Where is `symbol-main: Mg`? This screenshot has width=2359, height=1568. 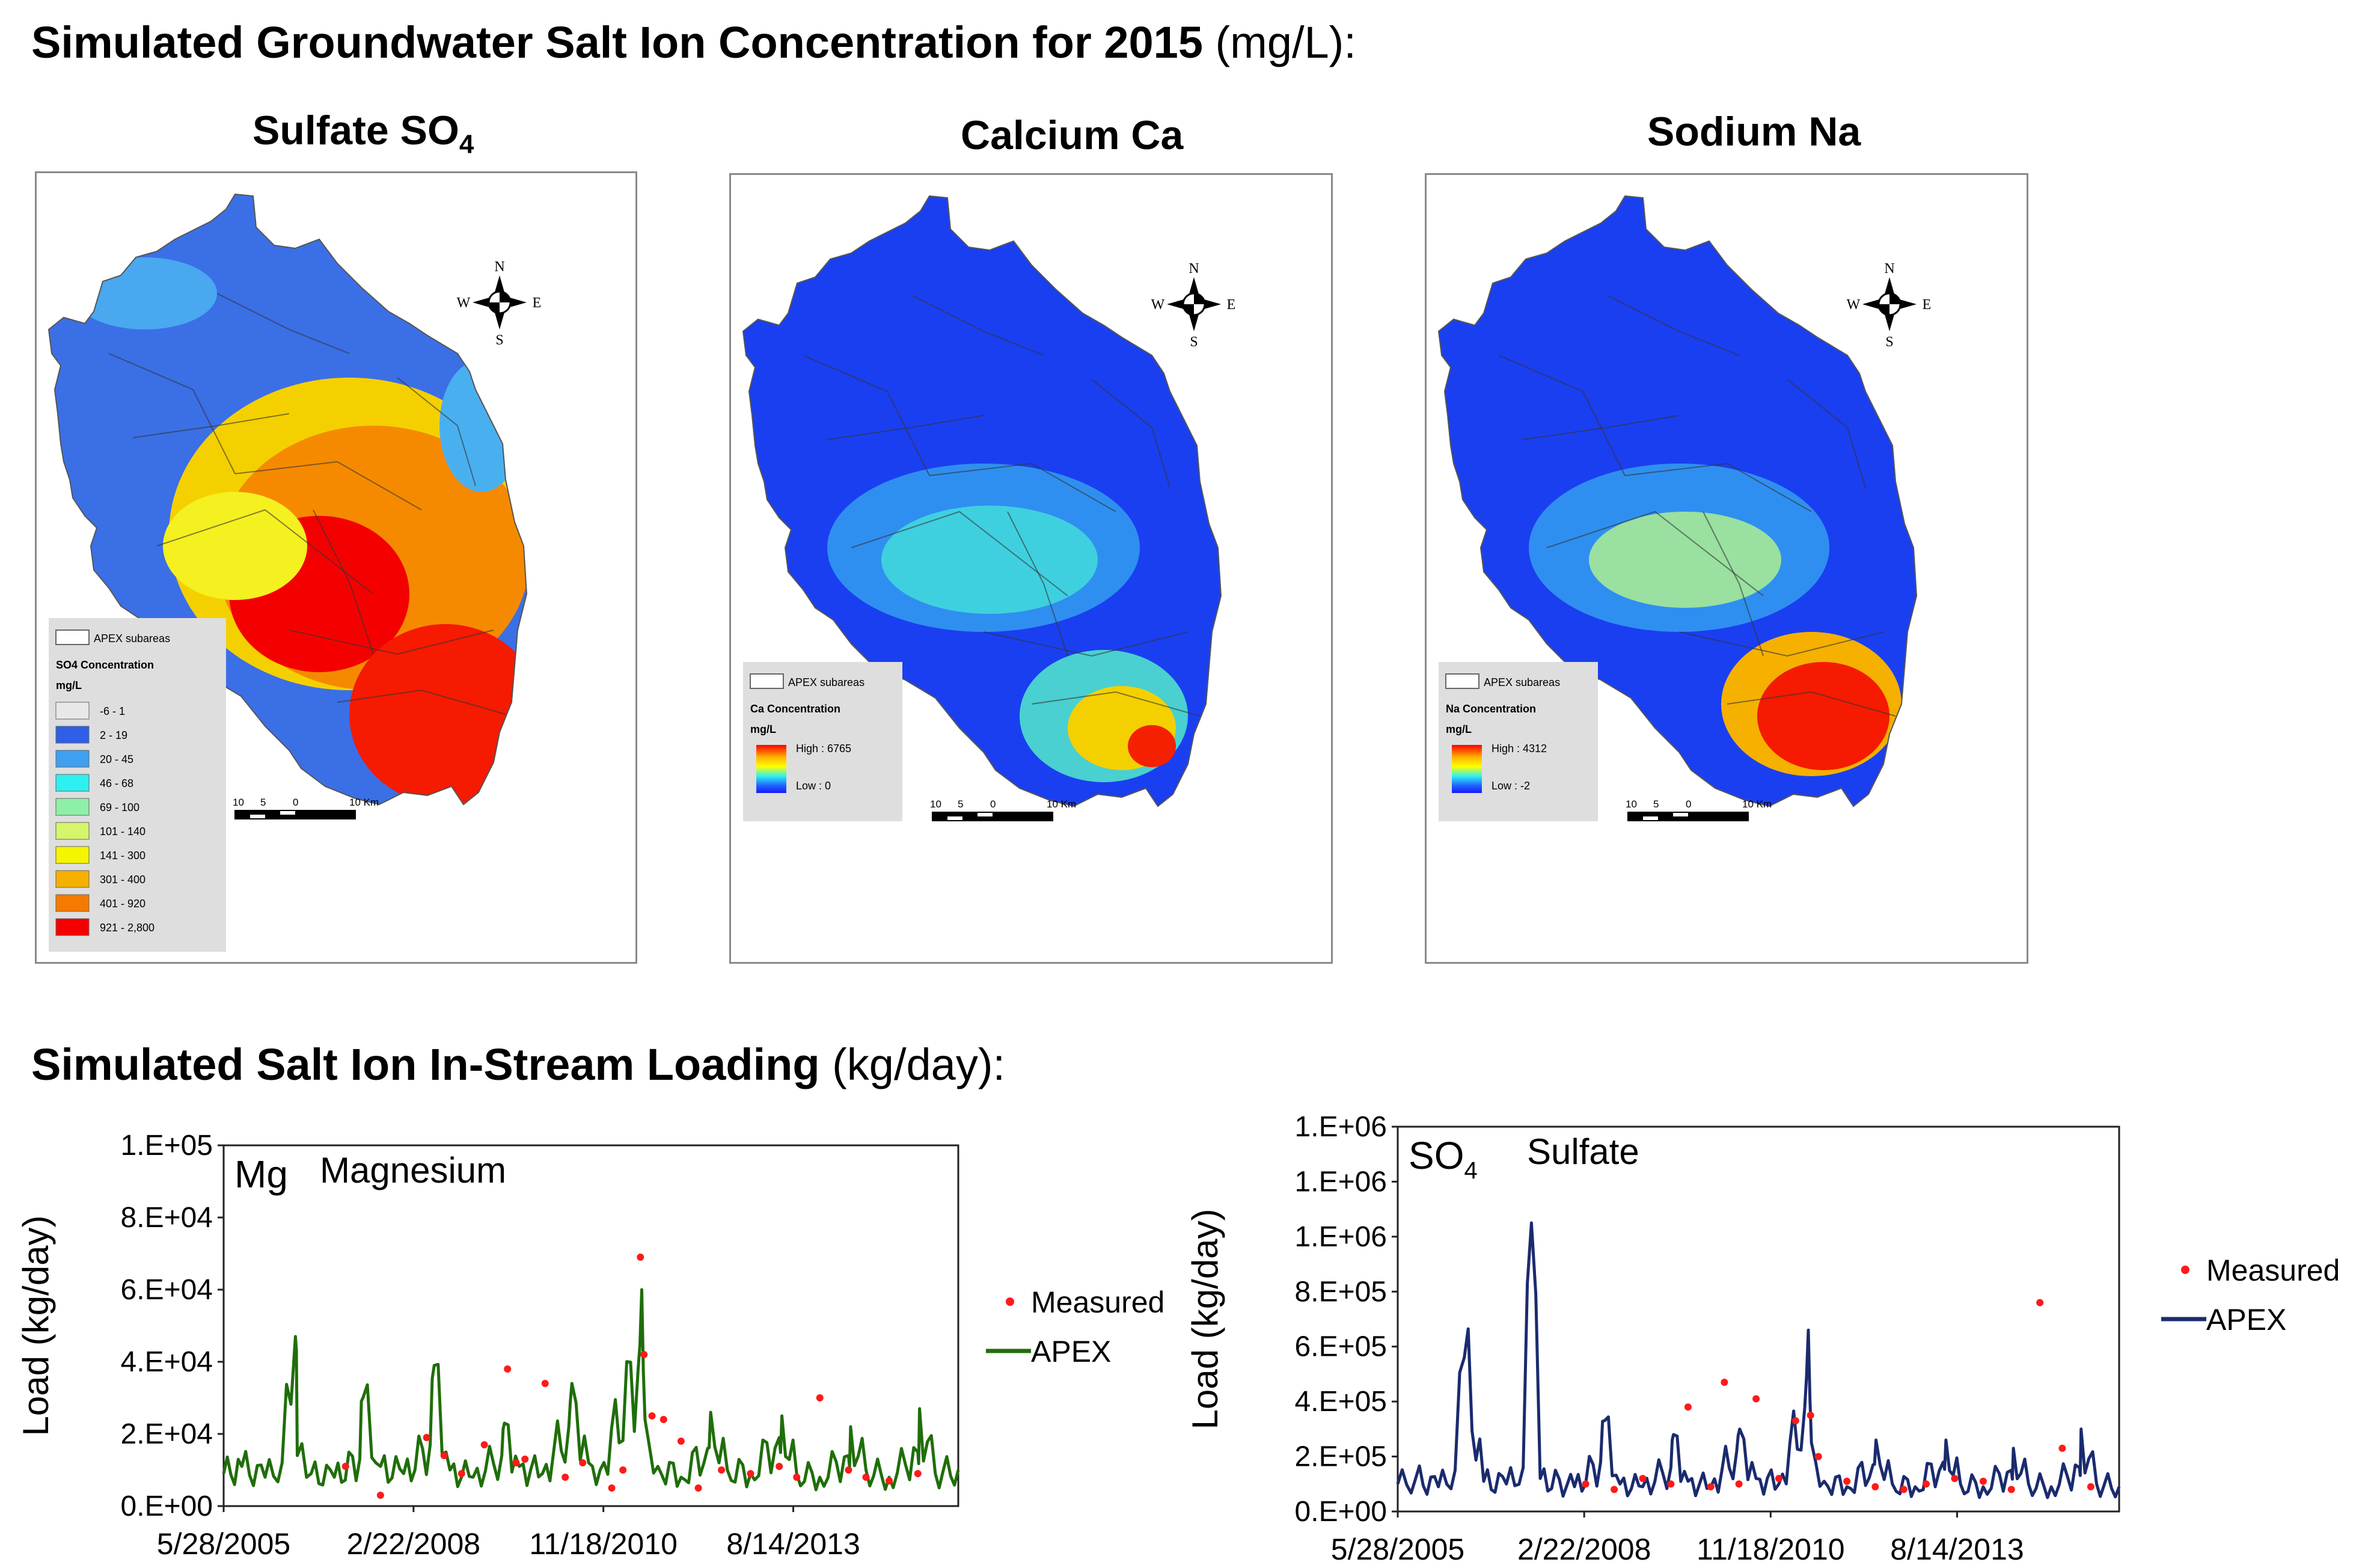
symbol-main: Mg is located at coordinates (261, 1174).